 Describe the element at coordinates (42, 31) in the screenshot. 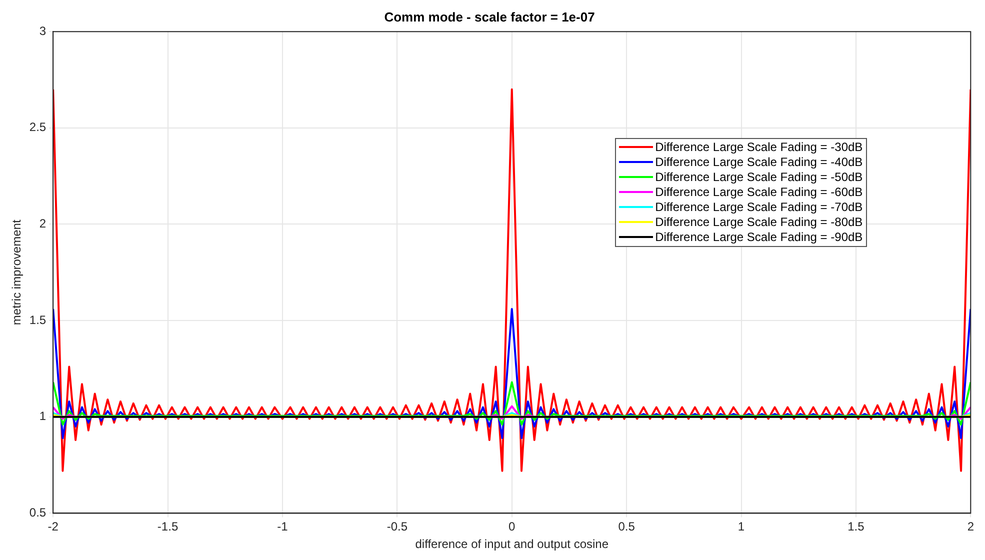

I see `y-tick-label: 3` at that location.